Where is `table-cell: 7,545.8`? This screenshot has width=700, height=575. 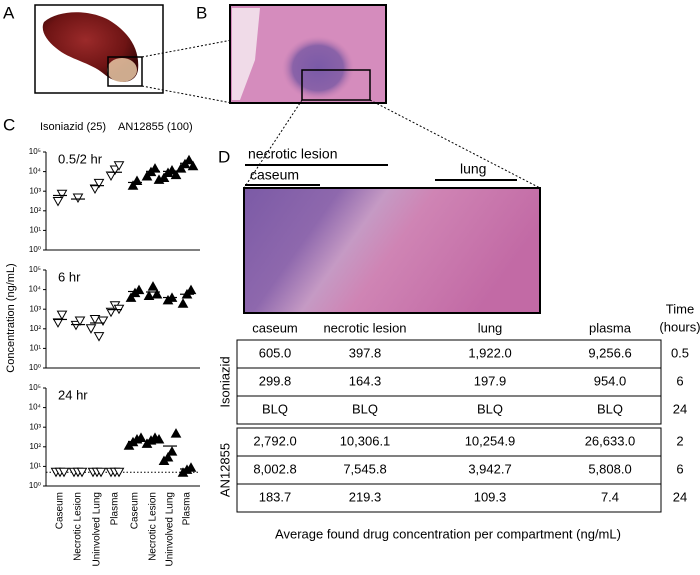 table-cell: 7,545.8 is located at coordinates (364, 468).